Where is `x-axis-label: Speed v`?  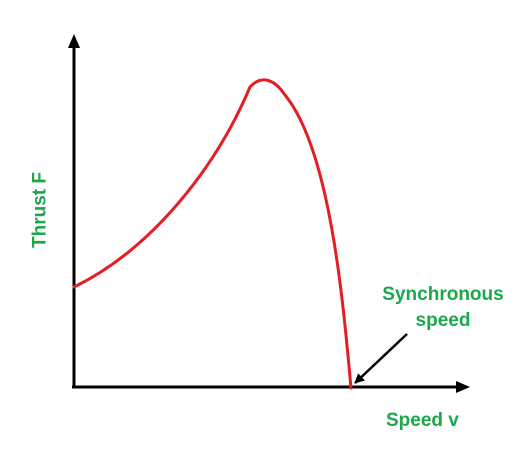 x-axis-label: Speed v is located at coordinates (422, 420).